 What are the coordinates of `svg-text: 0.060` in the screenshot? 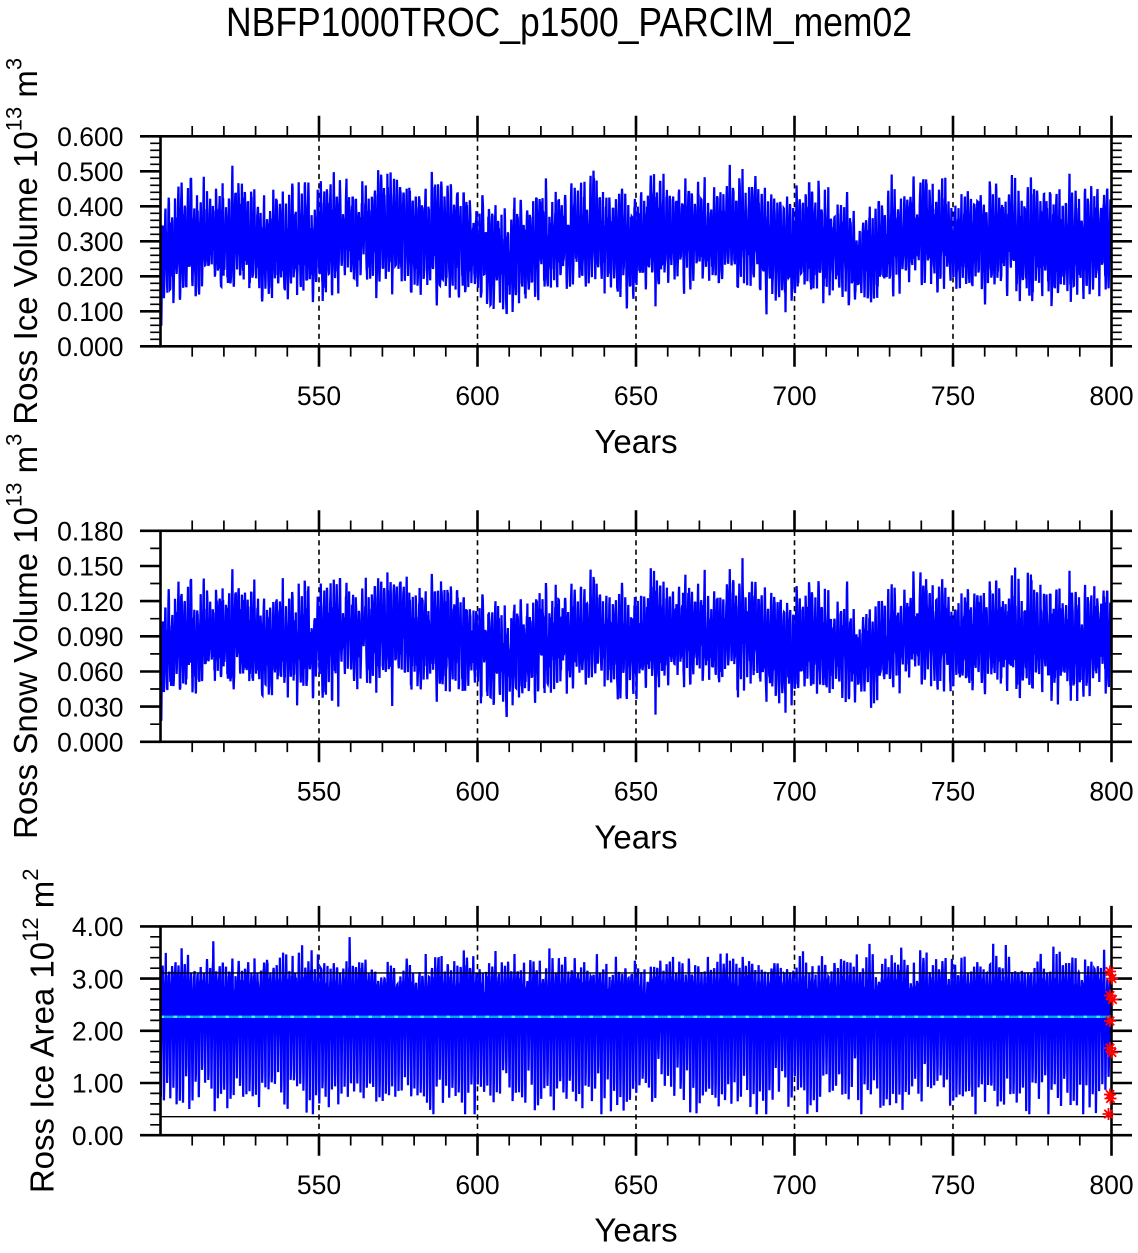 It's located at (90, 672).